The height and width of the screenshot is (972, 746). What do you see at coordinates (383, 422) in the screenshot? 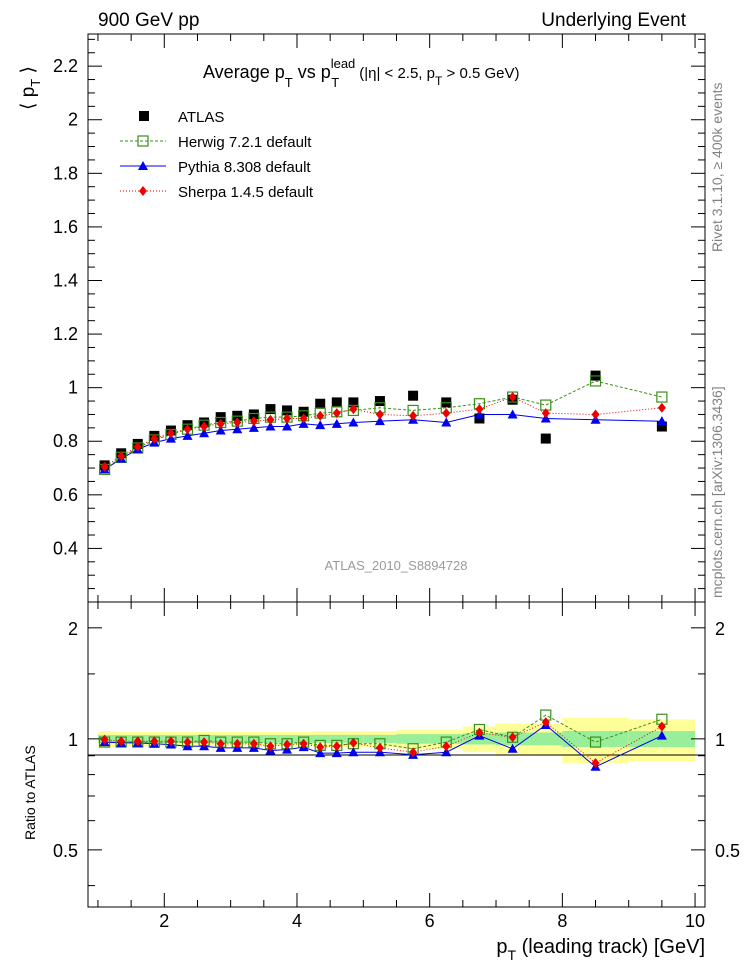
I see `main-series` at bounding box center [383, 422].